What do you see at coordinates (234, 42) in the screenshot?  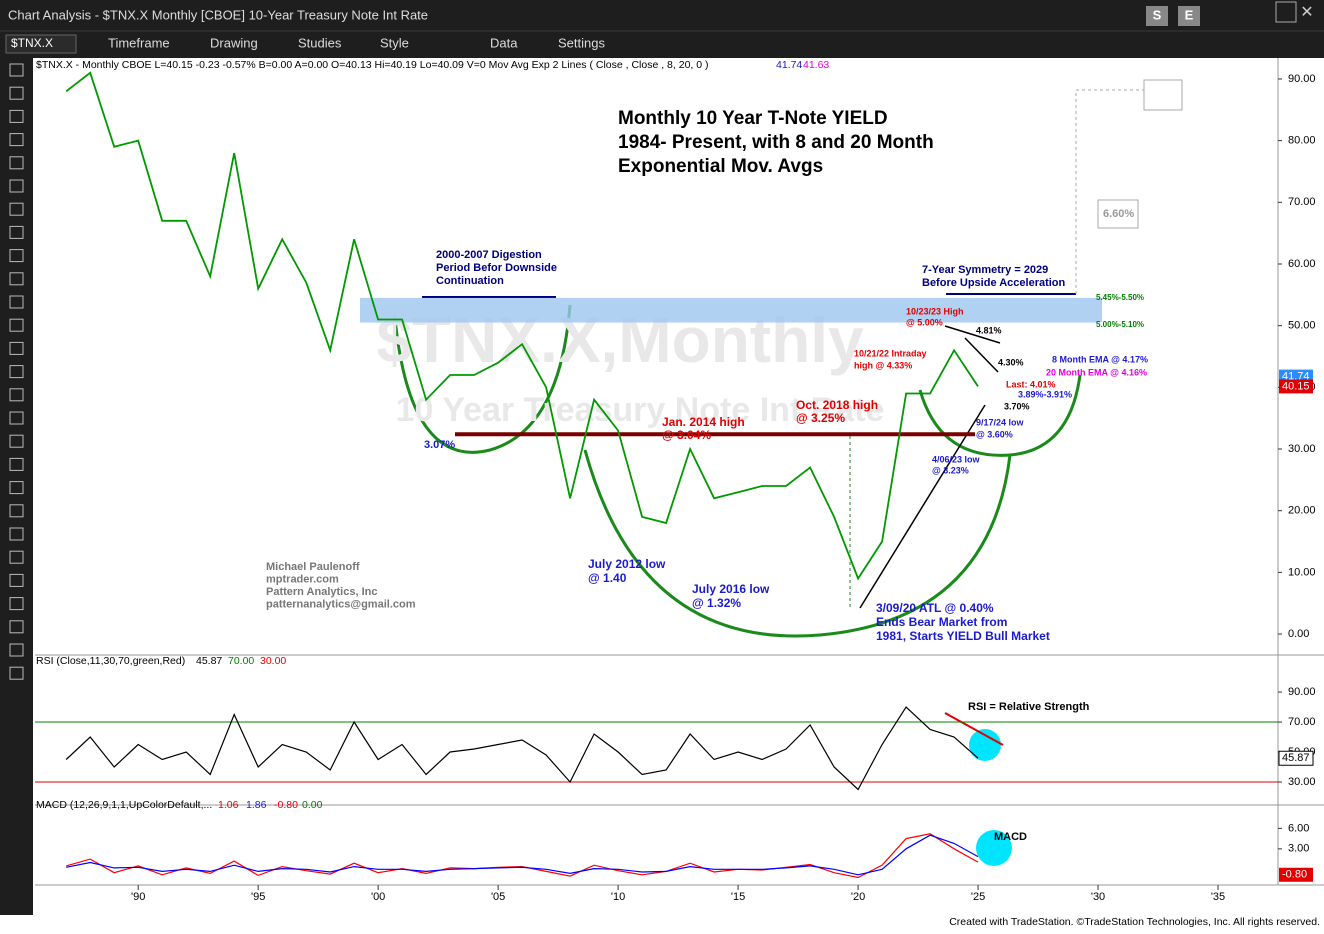 I see `toolbar-item: Drawing` at bounding box center [234, 42].